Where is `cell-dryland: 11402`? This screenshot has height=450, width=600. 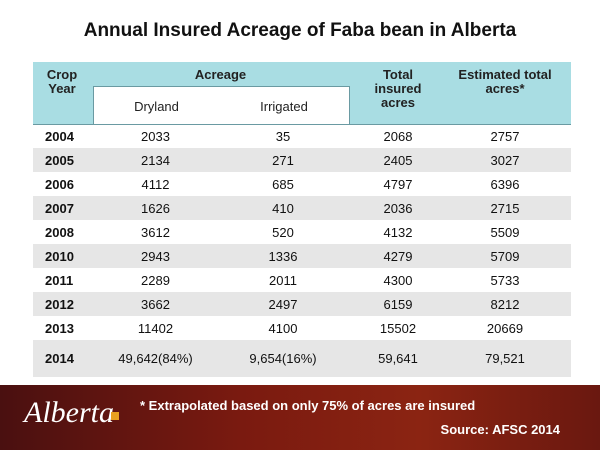
cell-dryland: 11402 is located at coordinates (155, 328).